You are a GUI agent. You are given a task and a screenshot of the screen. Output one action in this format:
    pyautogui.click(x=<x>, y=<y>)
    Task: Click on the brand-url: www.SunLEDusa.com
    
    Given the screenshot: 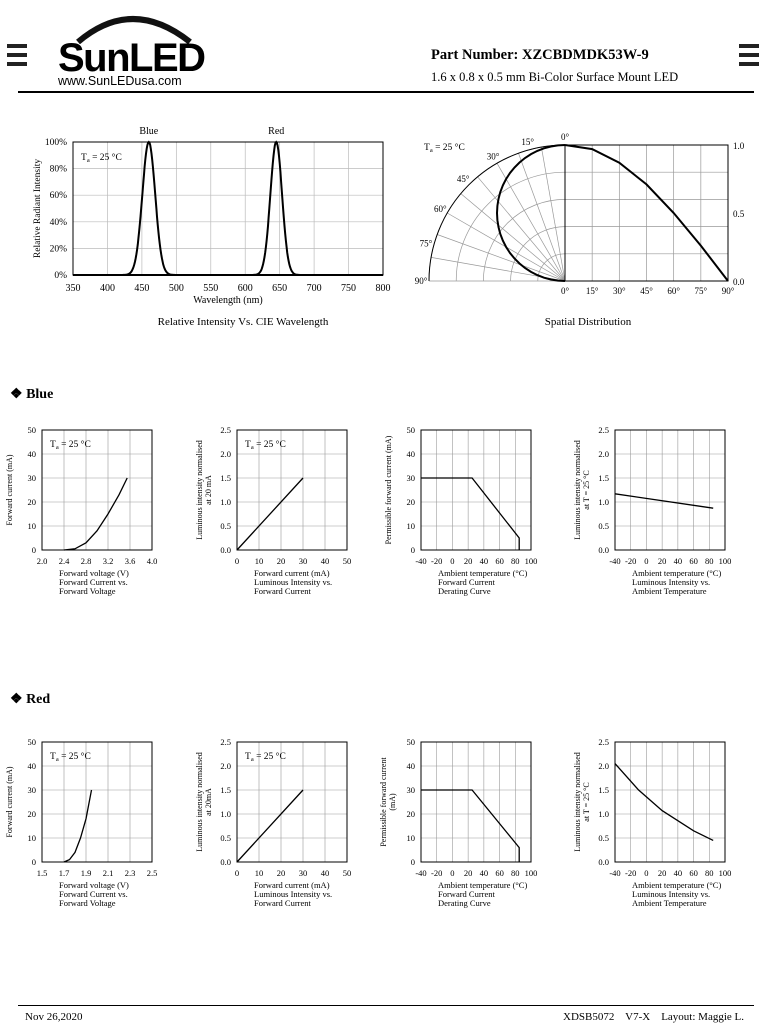 What is the action you would take?
    pyautogui.click(x=120, y=81)
    